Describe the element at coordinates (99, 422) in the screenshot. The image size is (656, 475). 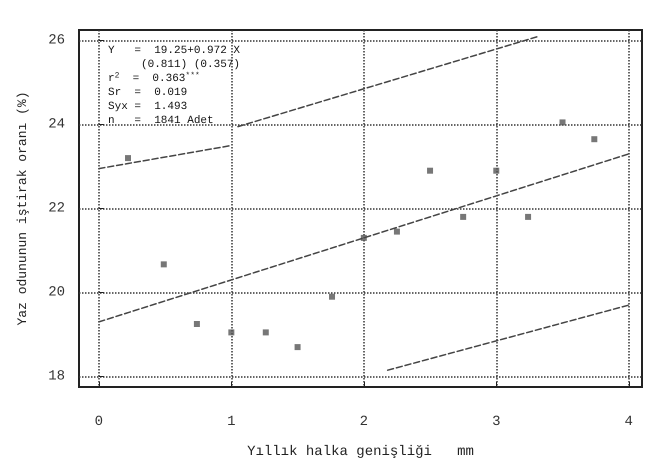
I see `x-tick-label: 0` at that location.